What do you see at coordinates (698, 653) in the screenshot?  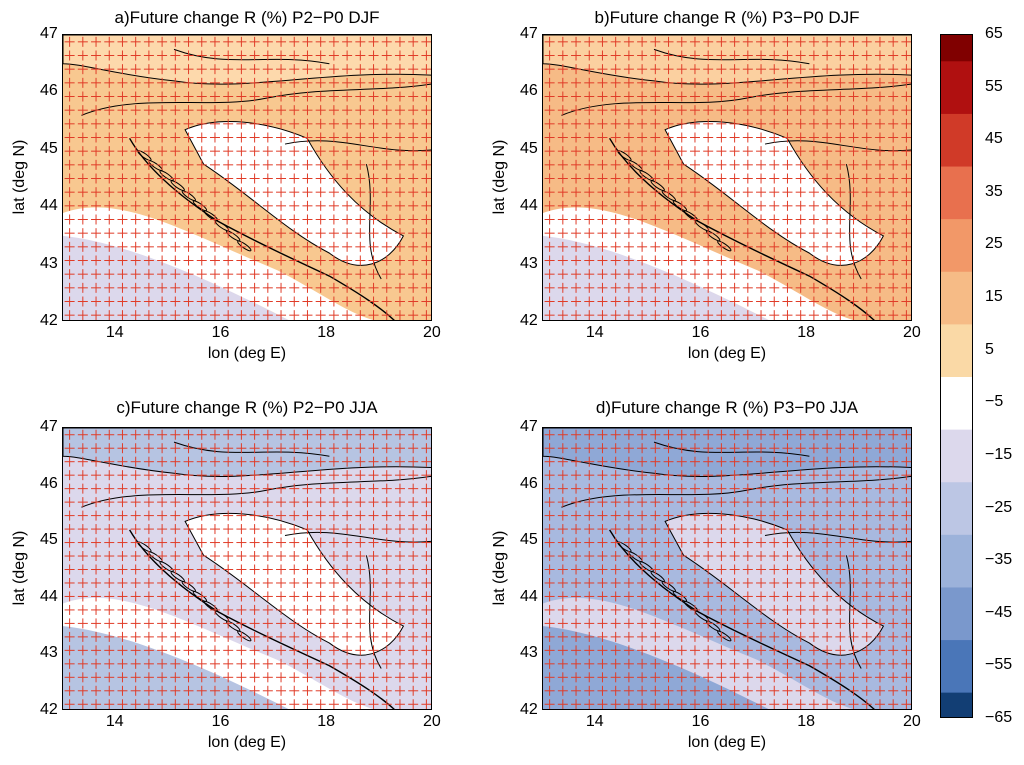 I see `coastal-band` at bounding box center [698, 653].